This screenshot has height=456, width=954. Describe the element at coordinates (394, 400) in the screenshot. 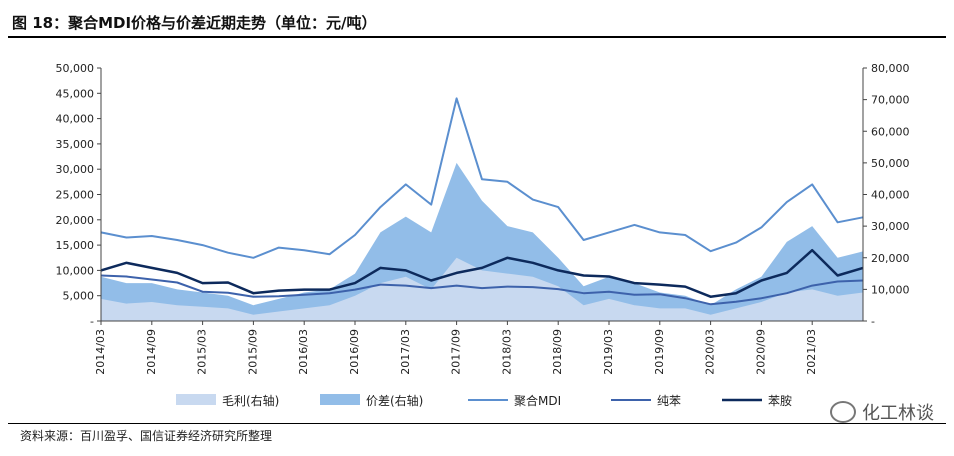

I see `legend-label: 价差(右轴)` at that location.